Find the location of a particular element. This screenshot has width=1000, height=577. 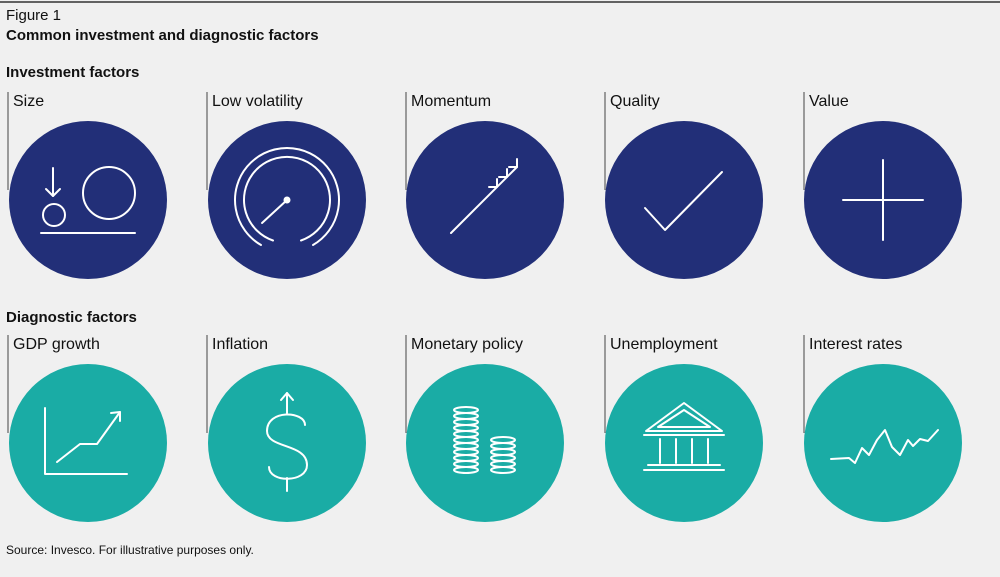

section-title: Investment factors is located at coordinates (72, 72).